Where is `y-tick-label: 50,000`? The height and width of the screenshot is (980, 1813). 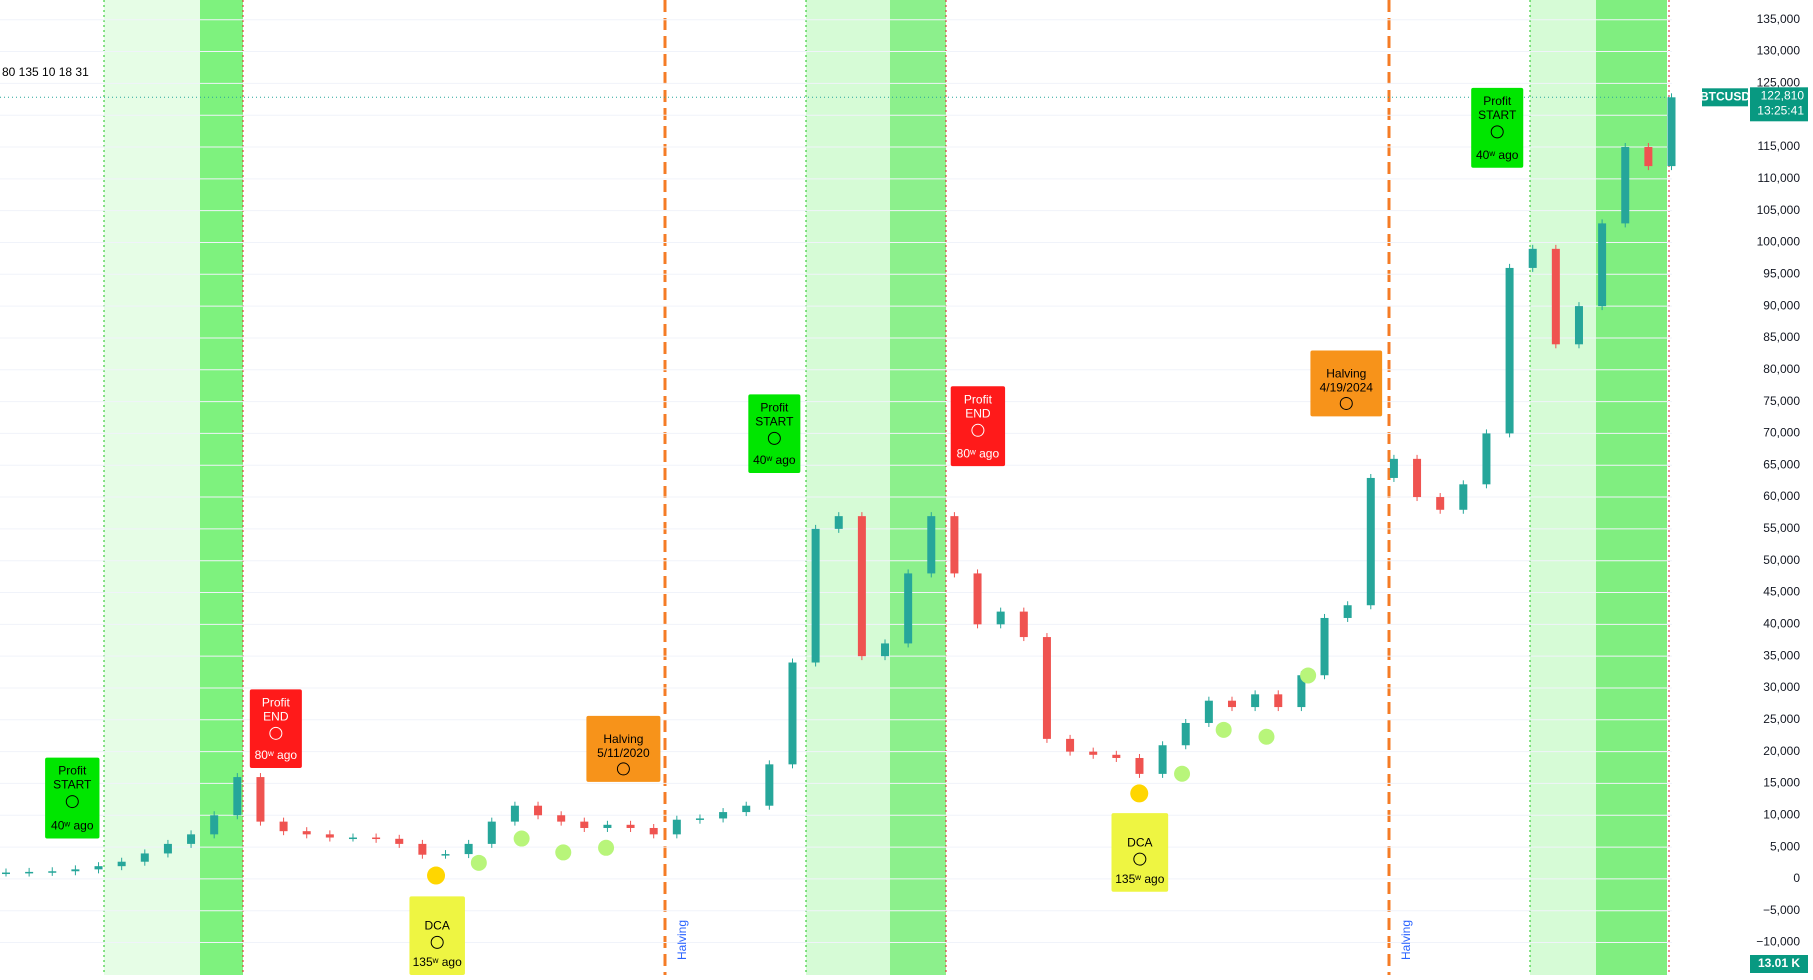 y-tick-label: 50,000 is located at coordinates (1781, 560).